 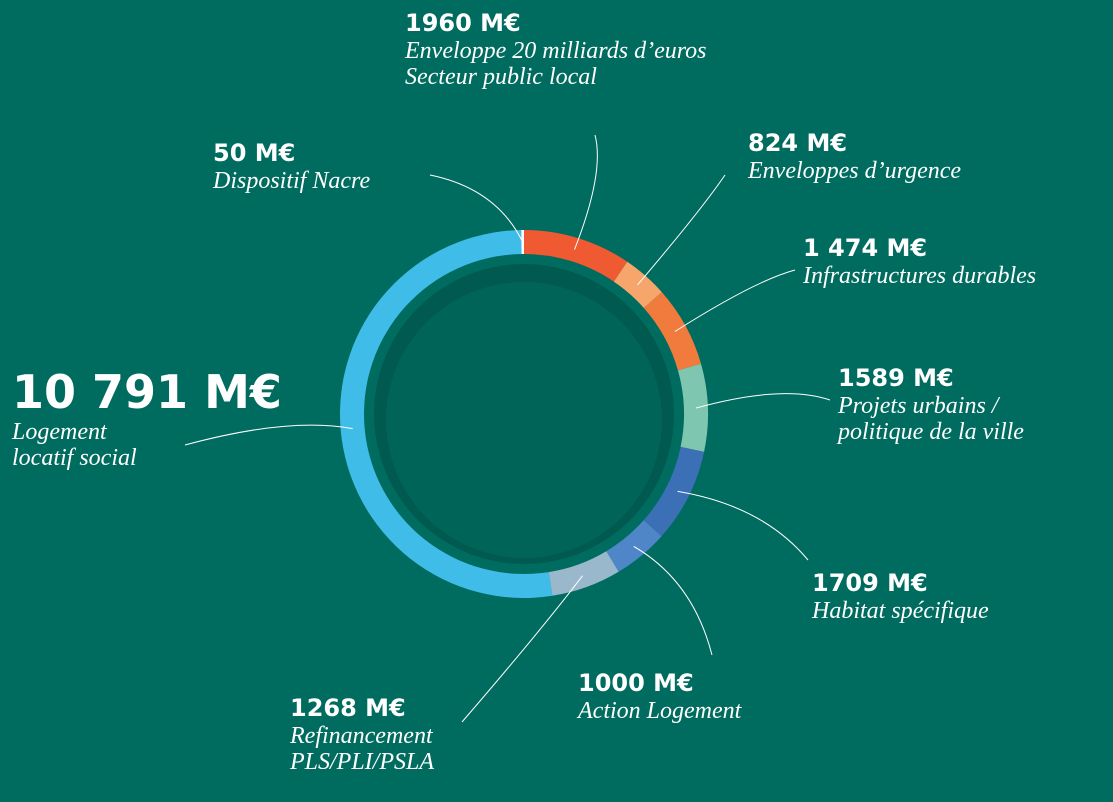 I want to click on value-label: 50 M€, so click(x=254, y=153).